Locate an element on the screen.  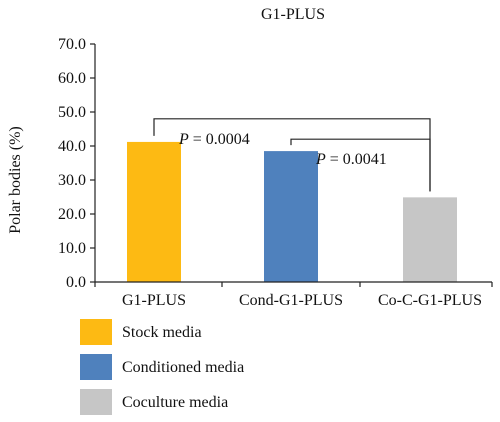
p-value-label: P = 0.0041 is located at coordinates (351, 159).